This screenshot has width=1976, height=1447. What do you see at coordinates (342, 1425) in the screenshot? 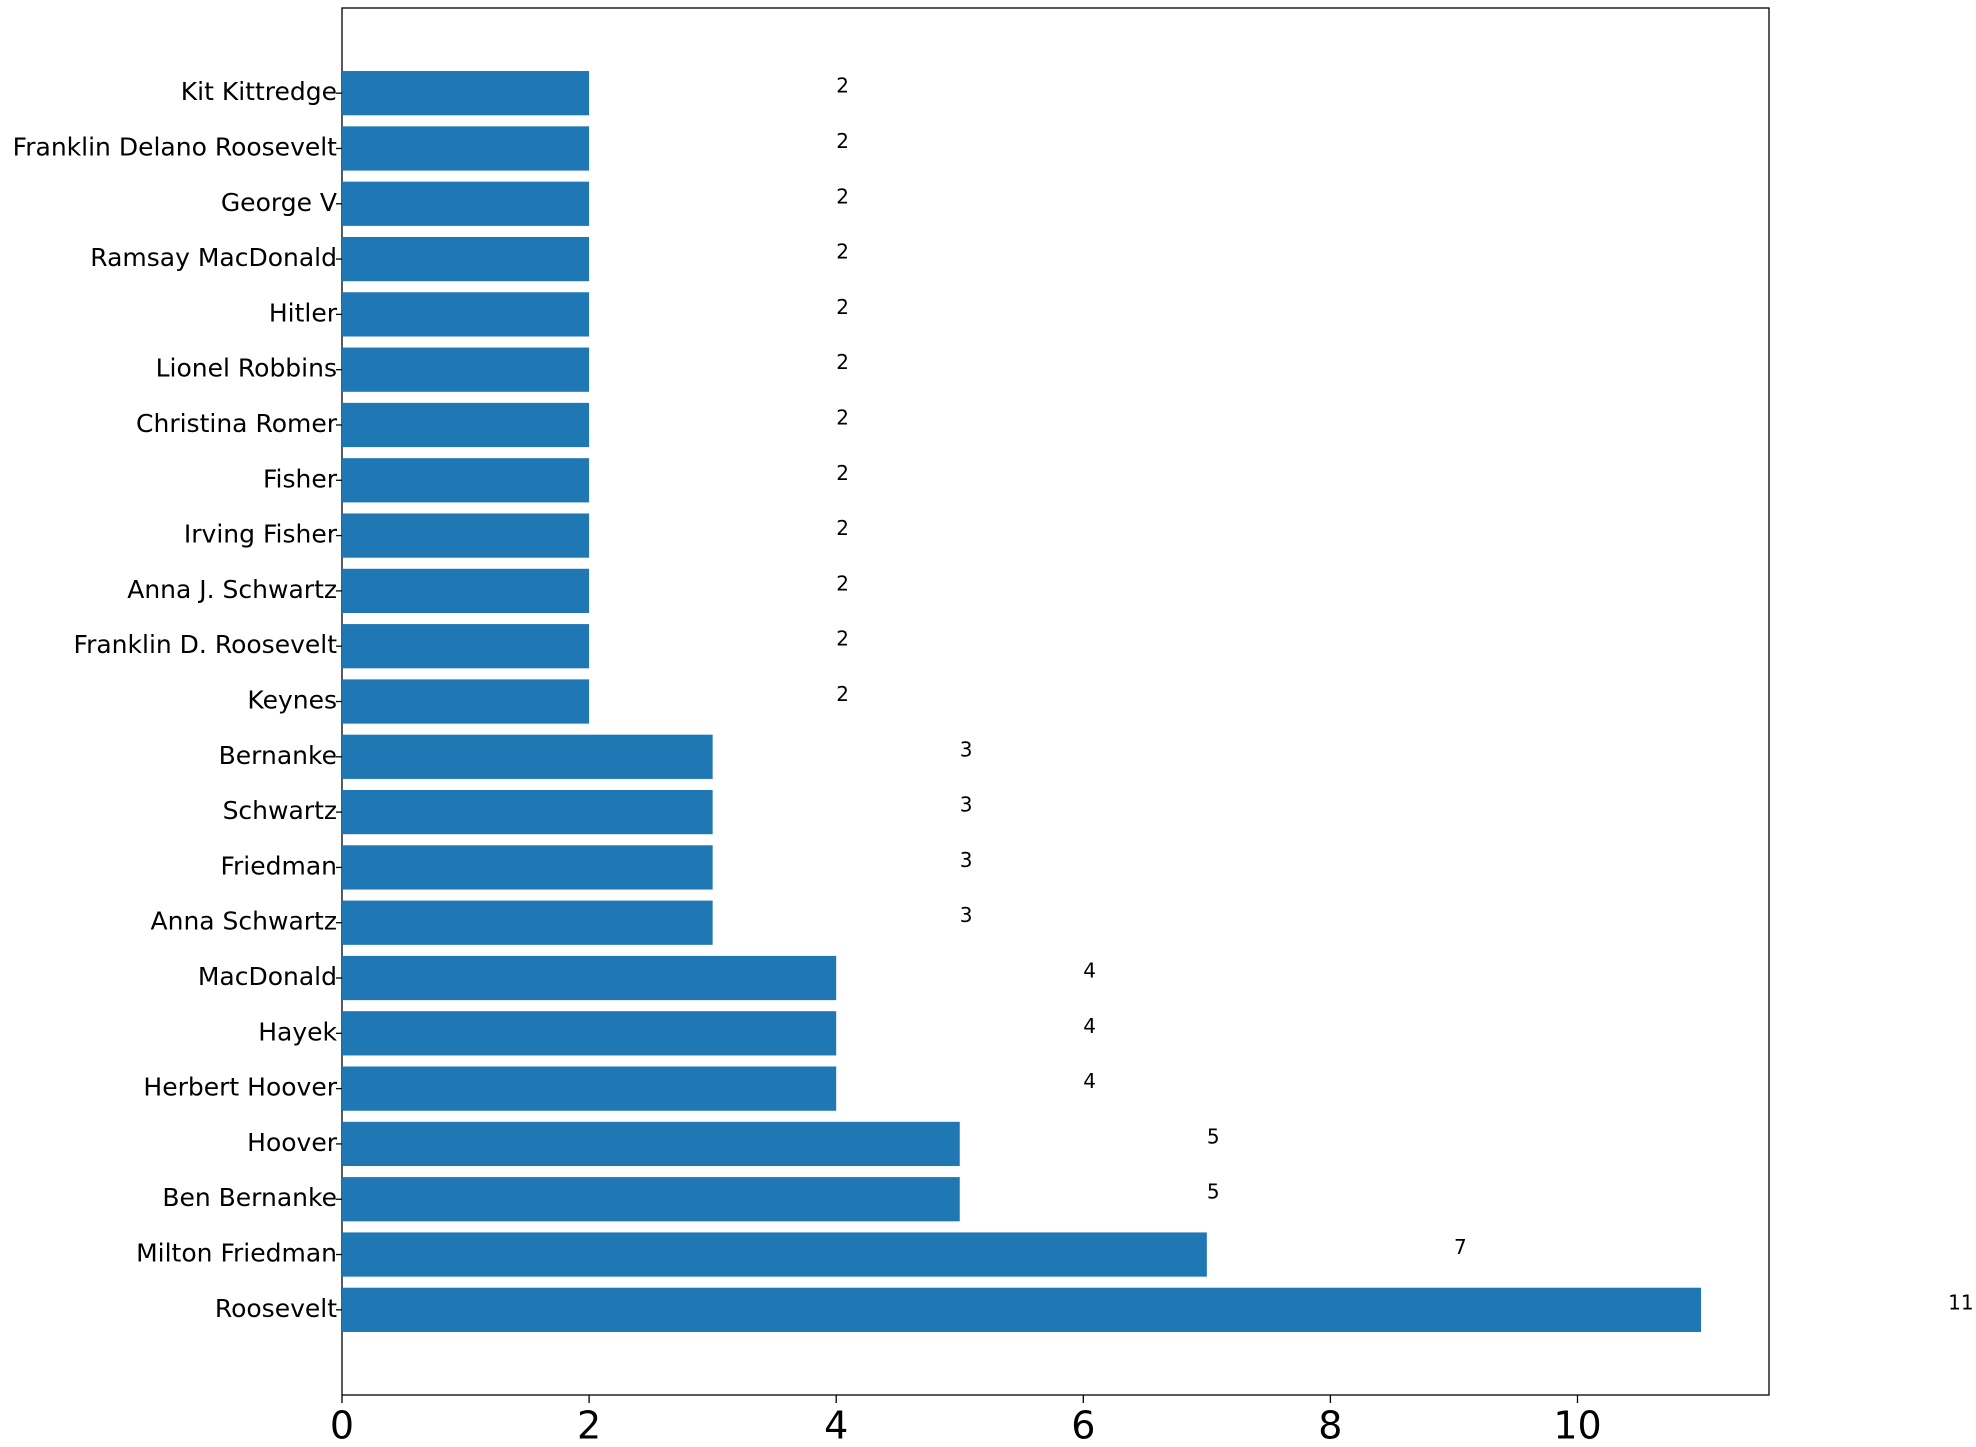
I see `x-tick-label: 0` at bounding box center [342, 1425].